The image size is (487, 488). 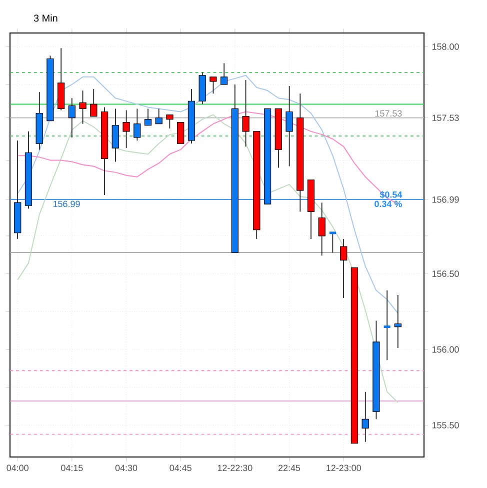 I want to click on y-tick-label: 156.00, so click(x=445, y=349).